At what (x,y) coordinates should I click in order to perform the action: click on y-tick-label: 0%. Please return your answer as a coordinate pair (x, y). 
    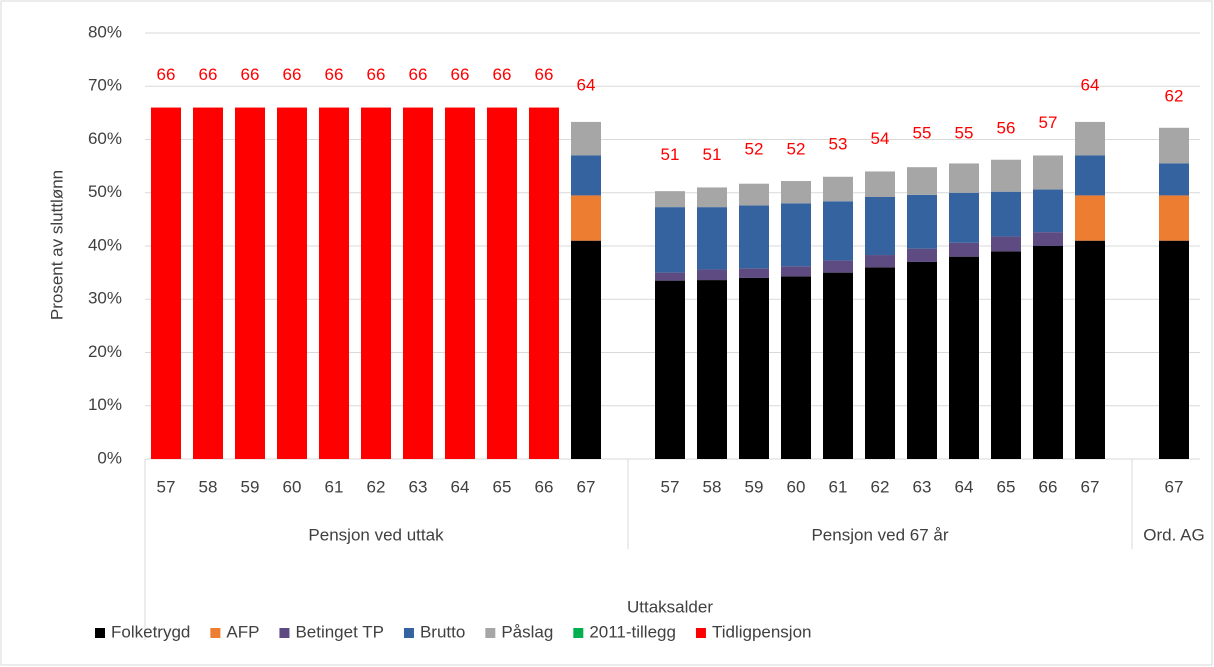
    Looking at the image, I should click on (109, 457).